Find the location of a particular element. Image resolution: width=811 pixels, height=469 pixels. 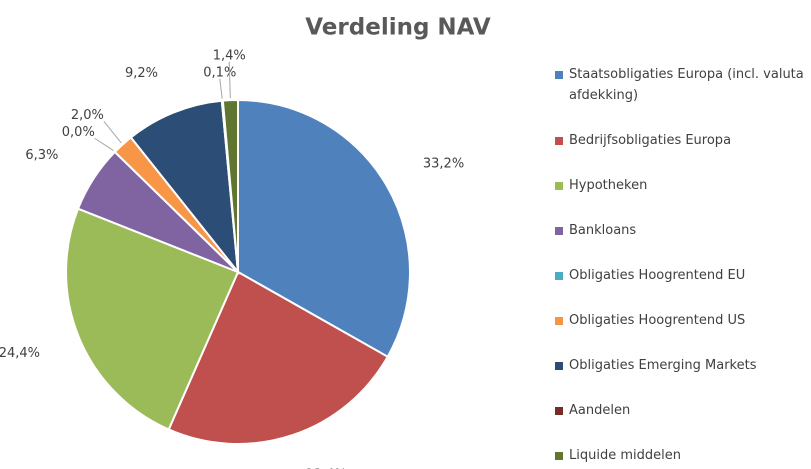

legend-item: Aandelen is located at coordinates (681, 410).